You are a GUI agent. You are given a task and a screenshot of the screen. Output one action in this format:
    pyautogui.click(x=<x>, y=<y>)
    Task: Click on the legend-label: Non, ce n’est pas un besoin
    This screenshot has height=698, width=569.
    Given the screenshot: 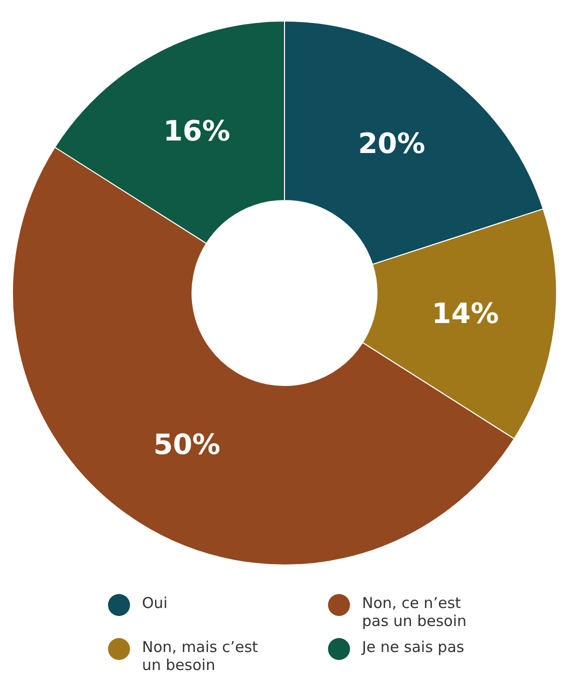 What is the action you would take?
    pyautogui.click(x=415, y=612)
    